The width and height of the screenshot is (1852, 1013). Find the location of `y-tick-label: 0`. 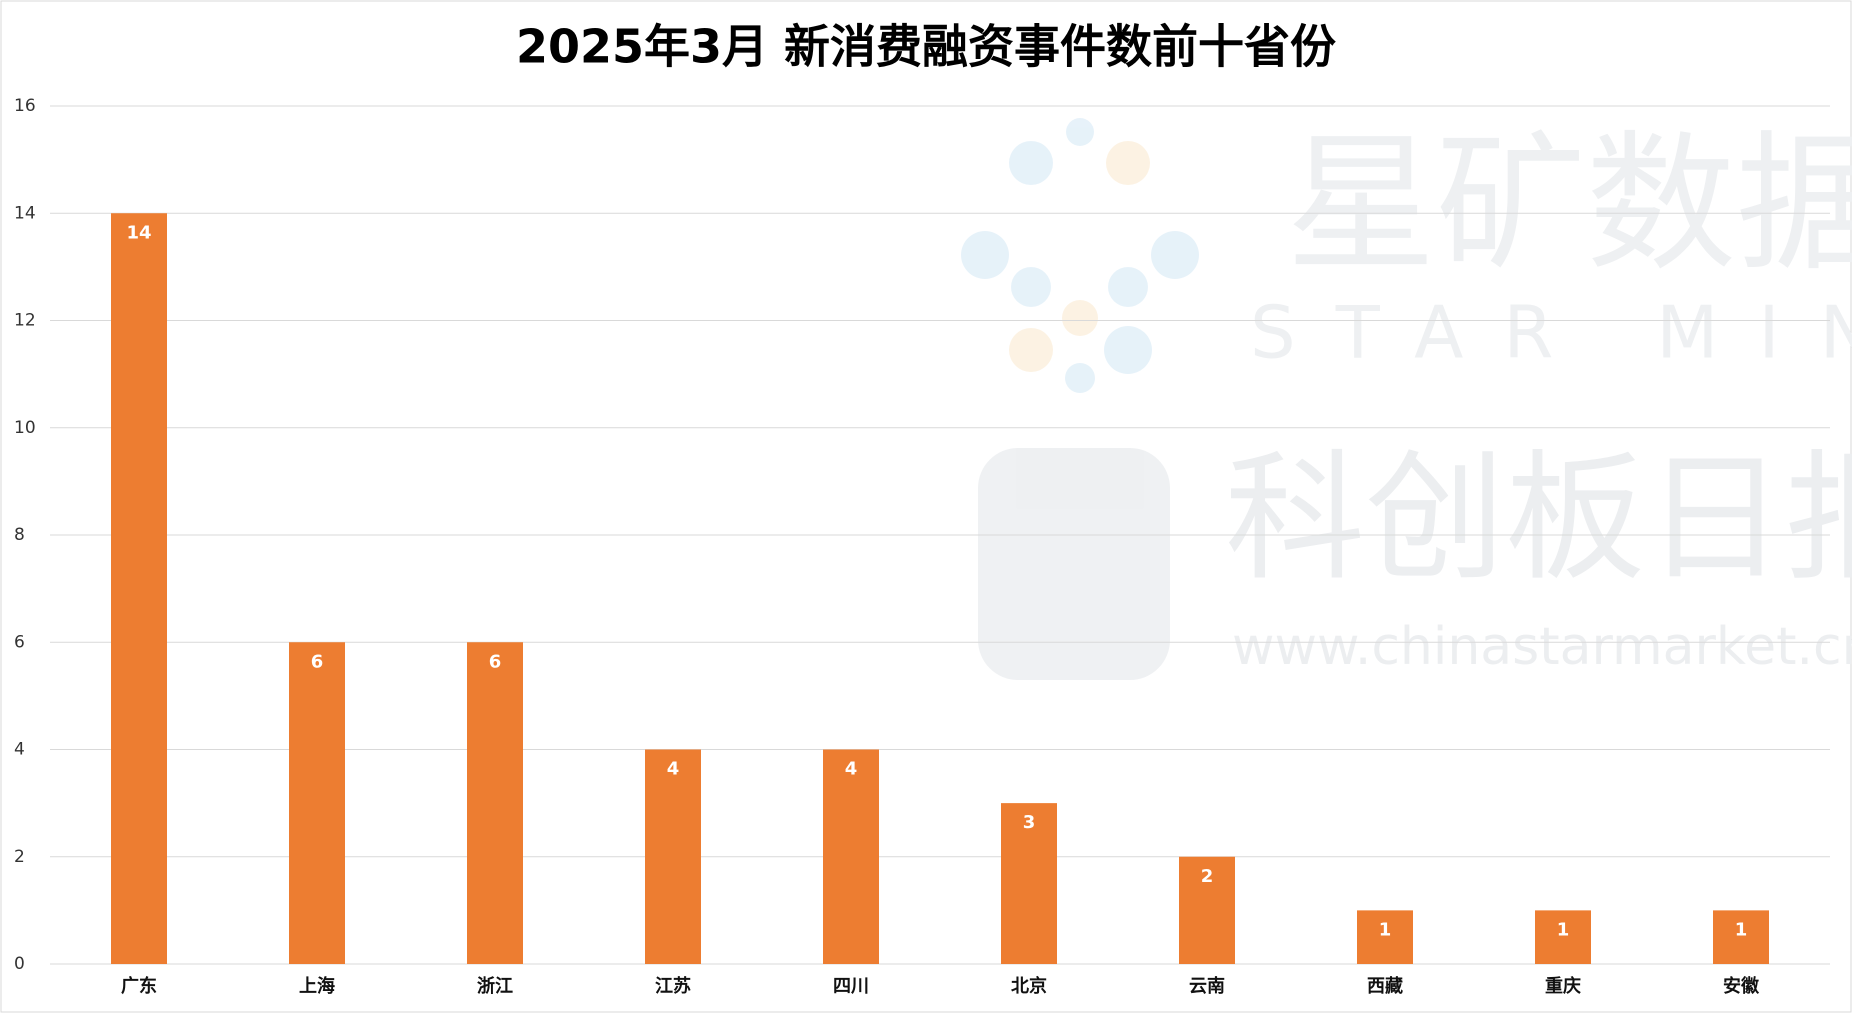

y-tick-label: 0 is located at coordinates (19, 964).